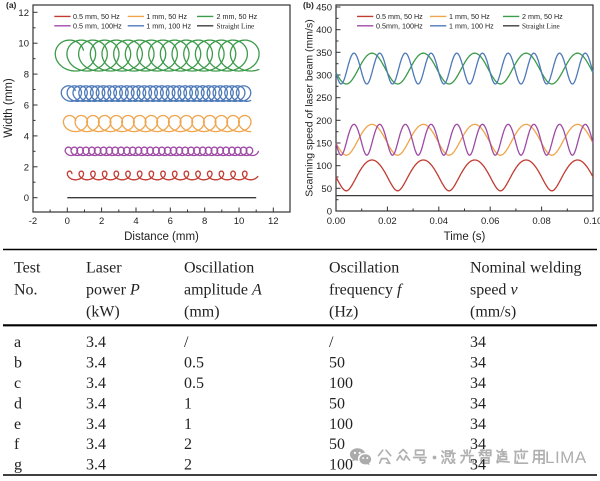 The image size is (600, 481). What do you see at coordinates (11, 5) in the screenshot?
I see `svg-text: (a)` at bounding box center [11, 5].